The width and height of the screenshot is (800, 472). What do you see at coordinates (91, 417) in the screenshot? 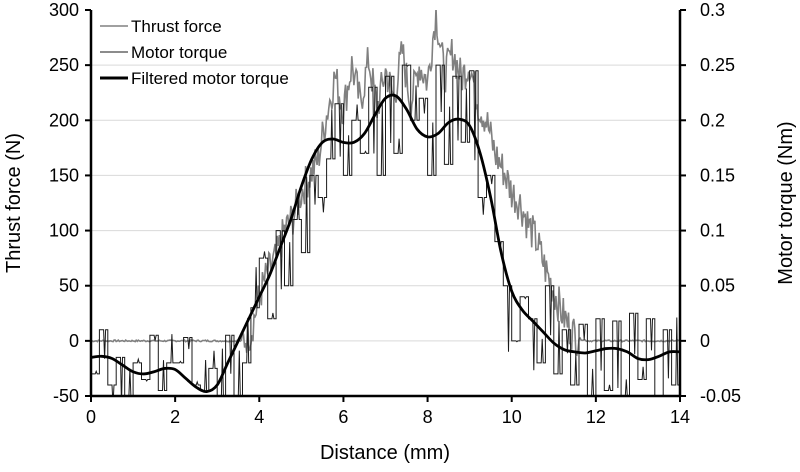
I see `x-tick-label: 0` at bounding box center [91, 417].